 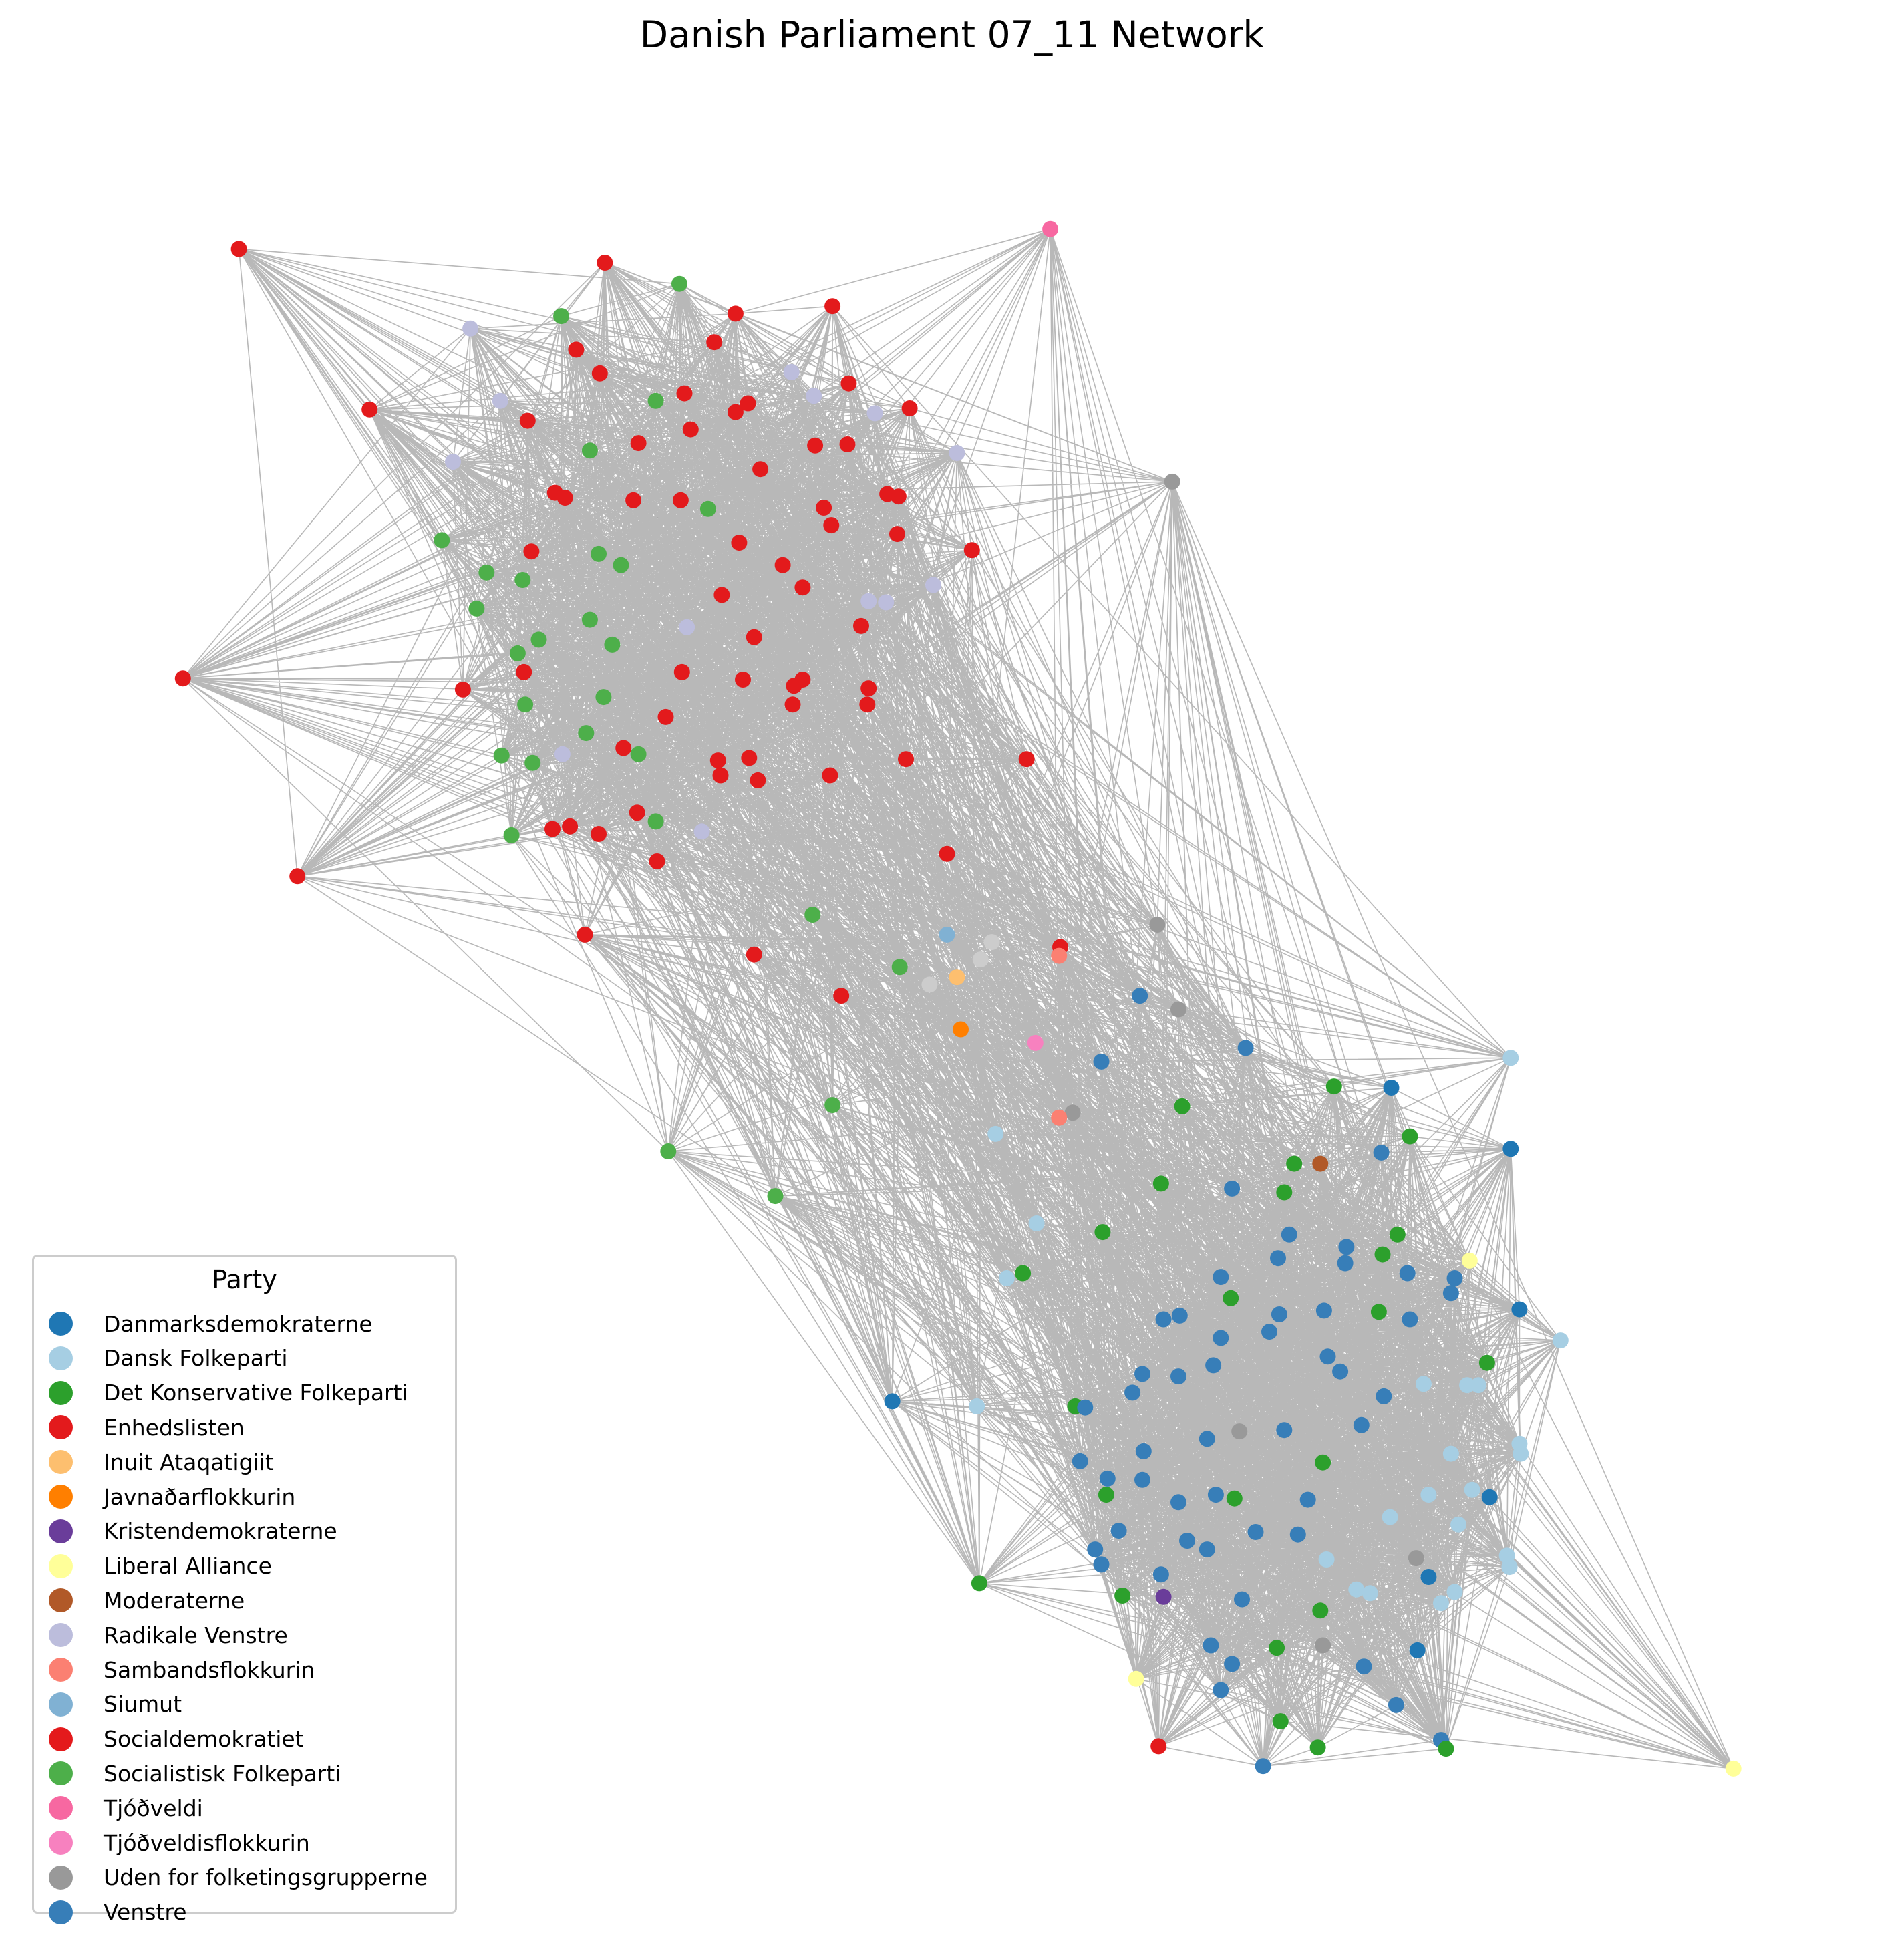 What do you see at coordinates (147, 1427) in the screenshot?
I see `legend-item: Enhedslisten` at bounding box center [147, 1427].